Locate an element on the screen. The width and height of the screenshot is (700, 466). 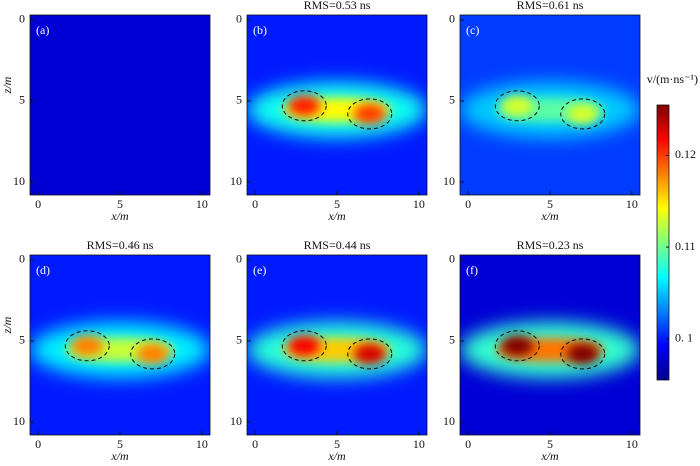
panel-label: (b) is located at coordinates (260, 30).